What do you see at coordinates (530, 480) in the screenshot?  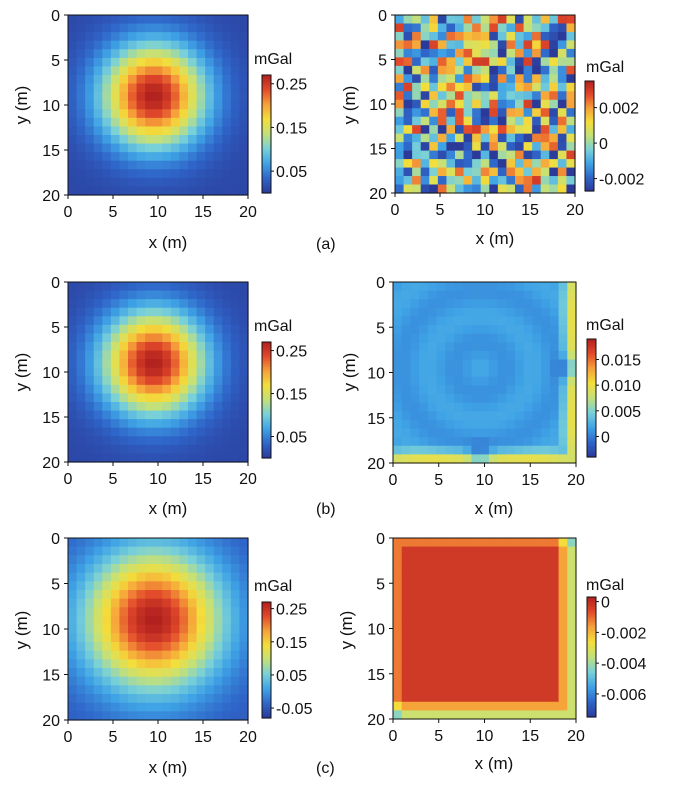 I see `x-tick-label: 15` at bounding box center [530, 480].